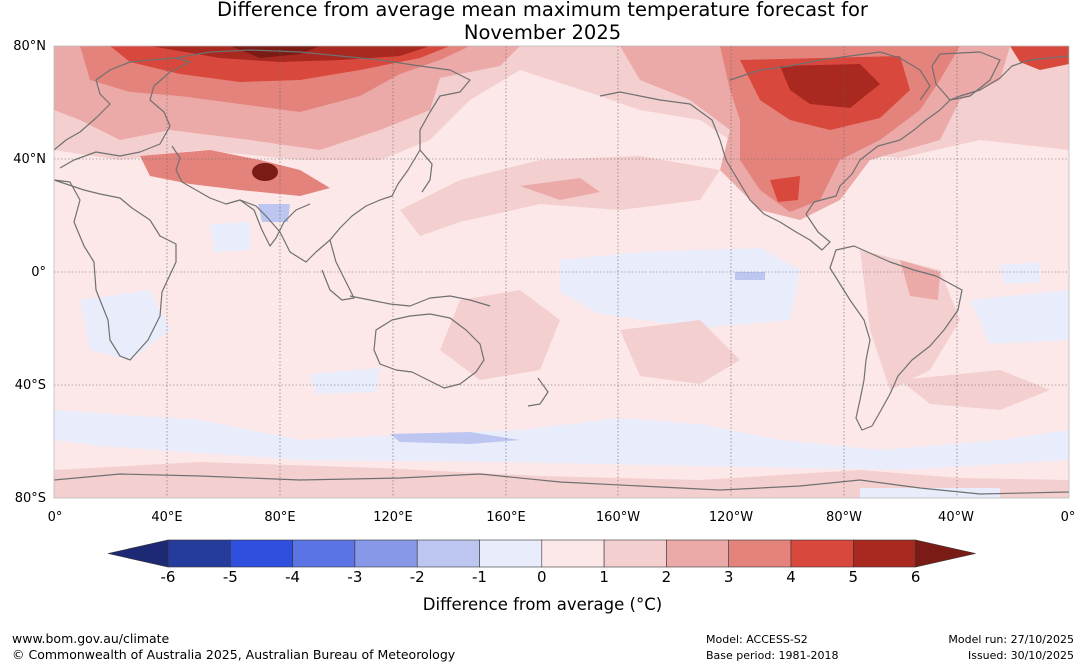  I want to click on colorbar-segment--1-to-0, so click(511, 553).